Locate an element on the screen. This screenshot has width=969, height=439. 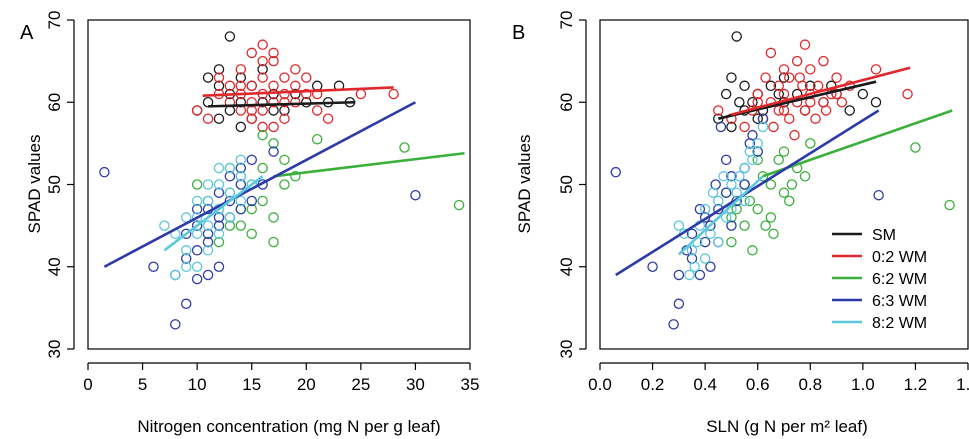
x-tick-label: 0.4 is located at coordinates (705, 384).